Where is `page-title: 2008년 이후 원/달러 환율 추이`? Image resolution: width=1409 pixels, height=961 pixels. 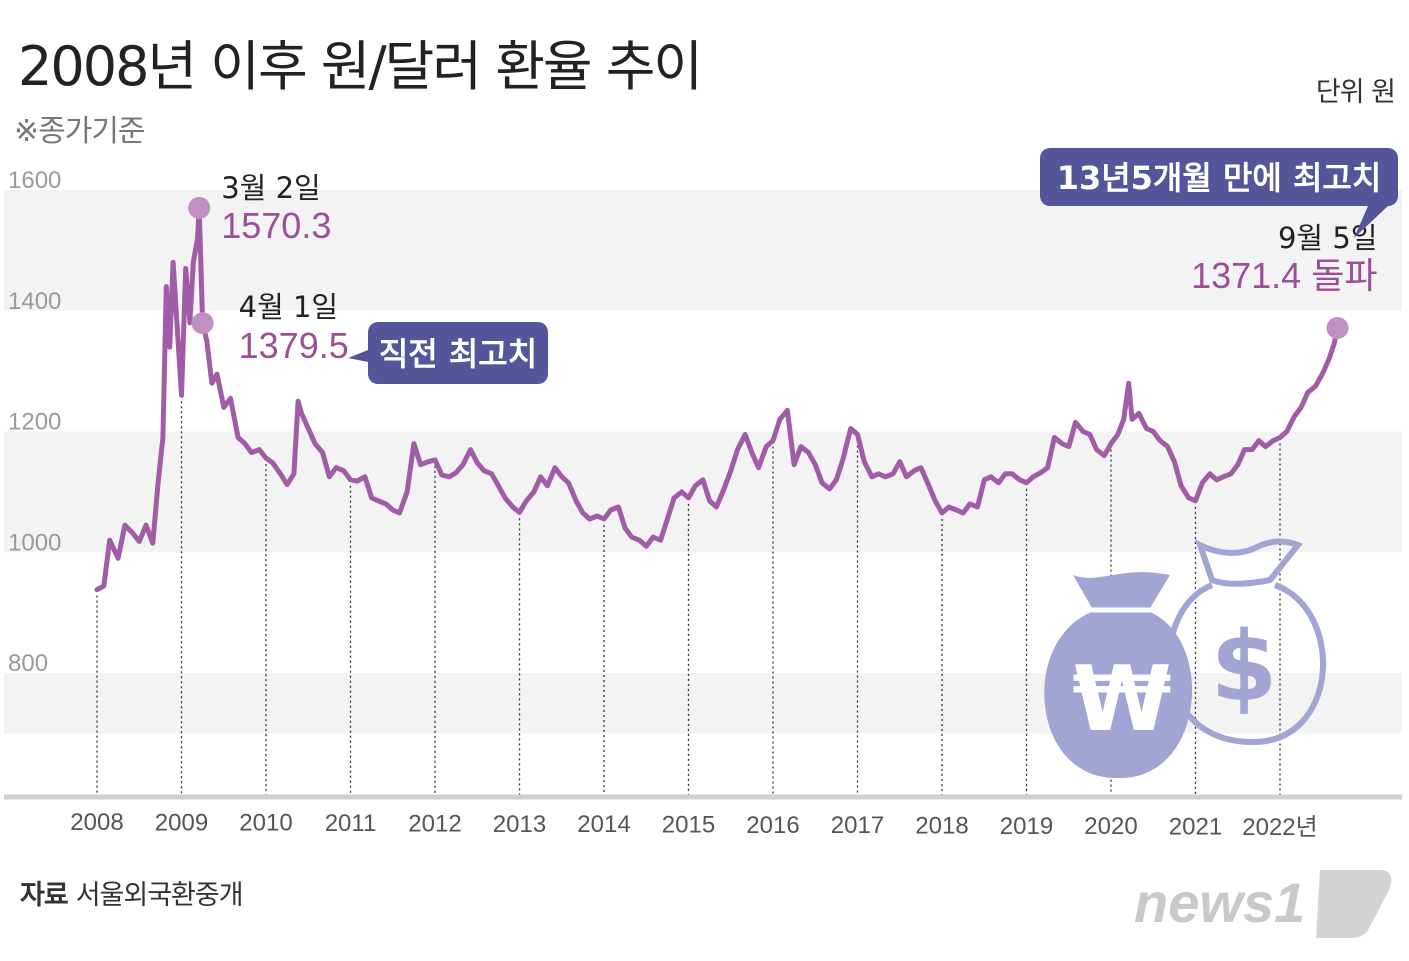 page-title: 2008년 이후 원/달러 환율 추이 is located at coordinates (360, 66).